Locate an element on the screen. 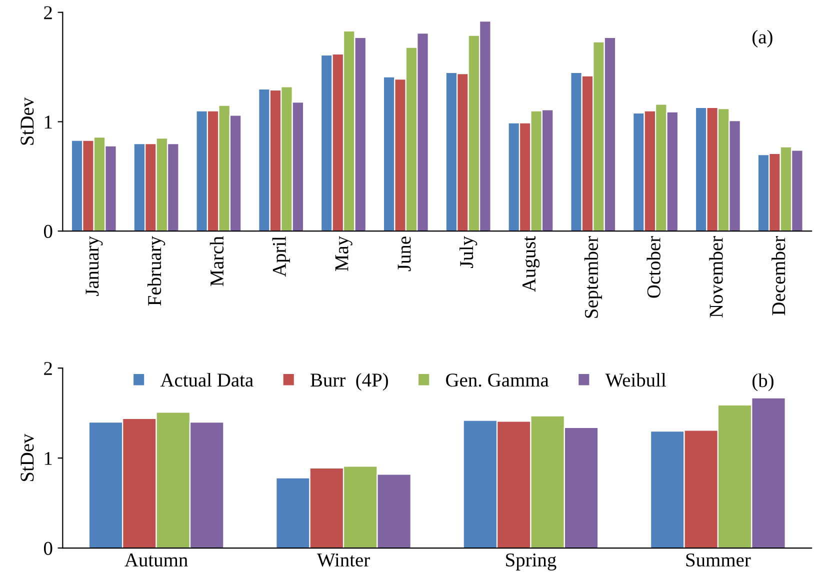  x-tick-label: November is located at coordinates (716, 277).